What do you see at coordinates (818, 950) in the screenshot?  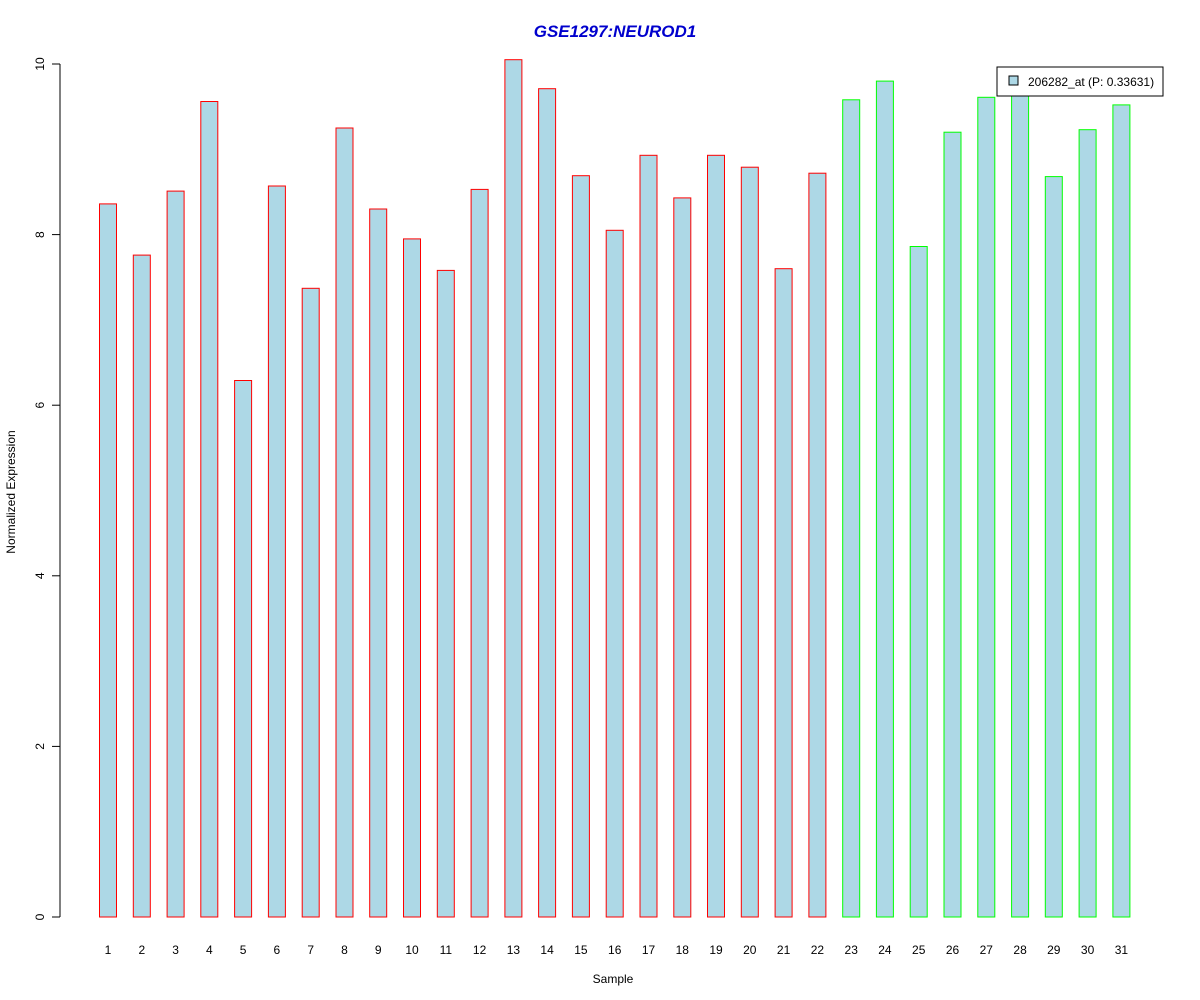 I see `x-tick-label: 22` at bounding box center [818, 950].